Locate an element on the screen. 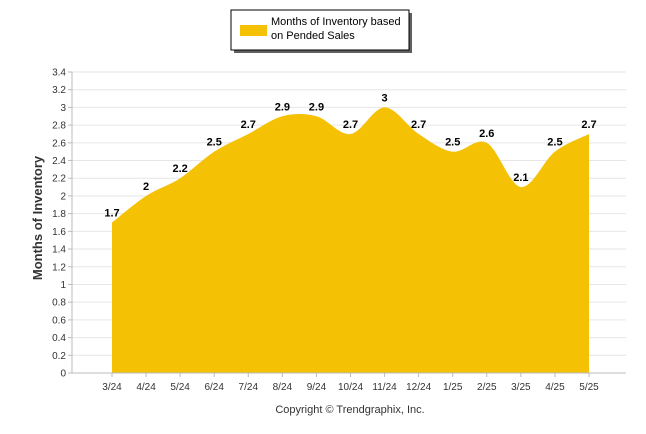  y-tick-label: 3.4 is located at coordinates (59, 73).